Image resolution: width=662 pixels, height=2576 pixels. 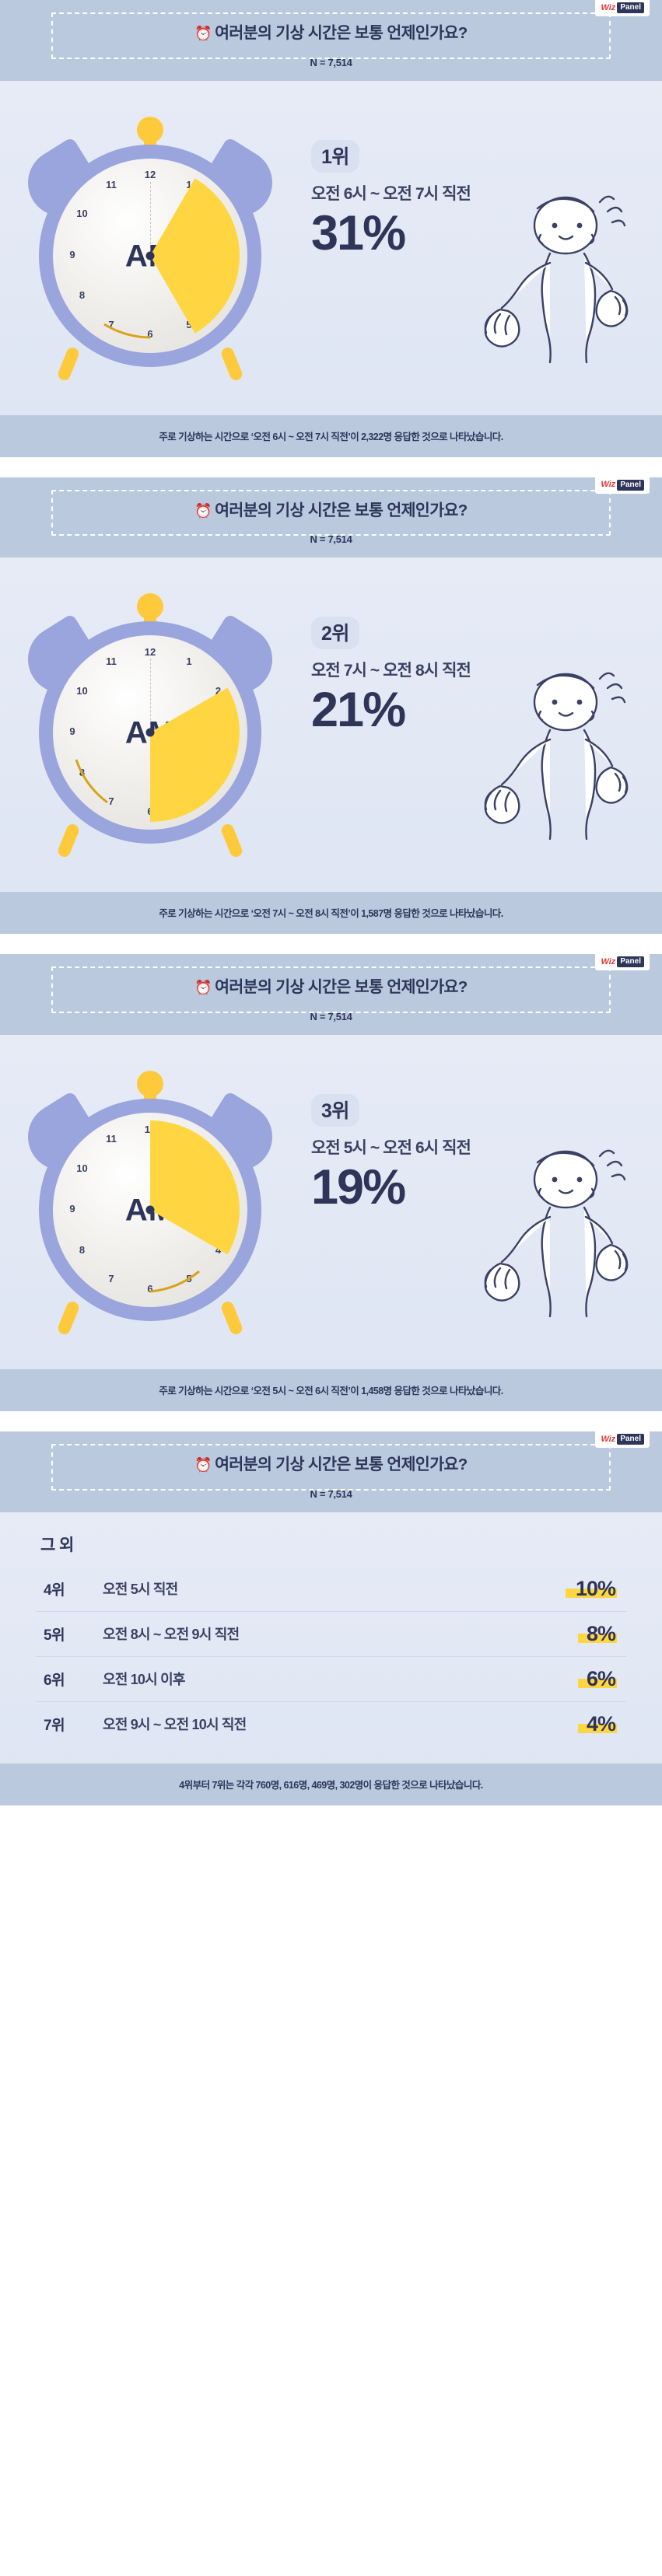 What do you see at coordinates (331, 1679) in the screenshot?
I see `table-row: 6위 오전 10시 이후 6%` at bounding box center [331, 1679].